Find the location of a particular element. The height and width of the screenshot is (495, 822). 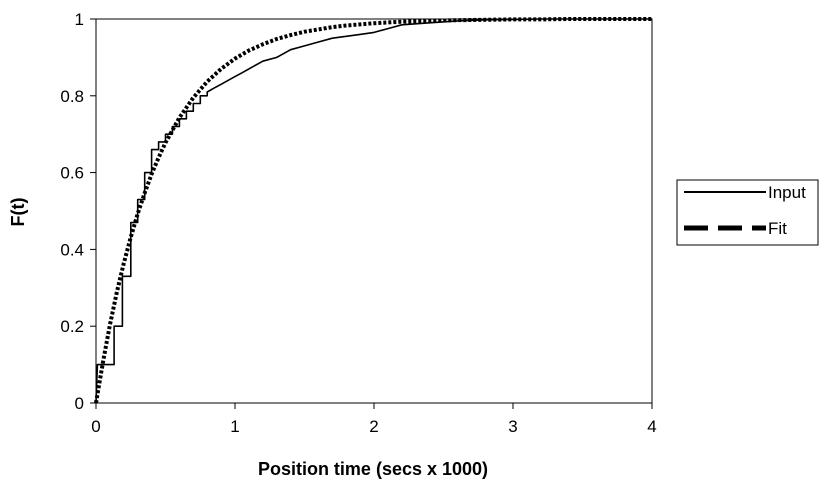

y-tick-label: 0.6 is located at coordinates (72, 173).